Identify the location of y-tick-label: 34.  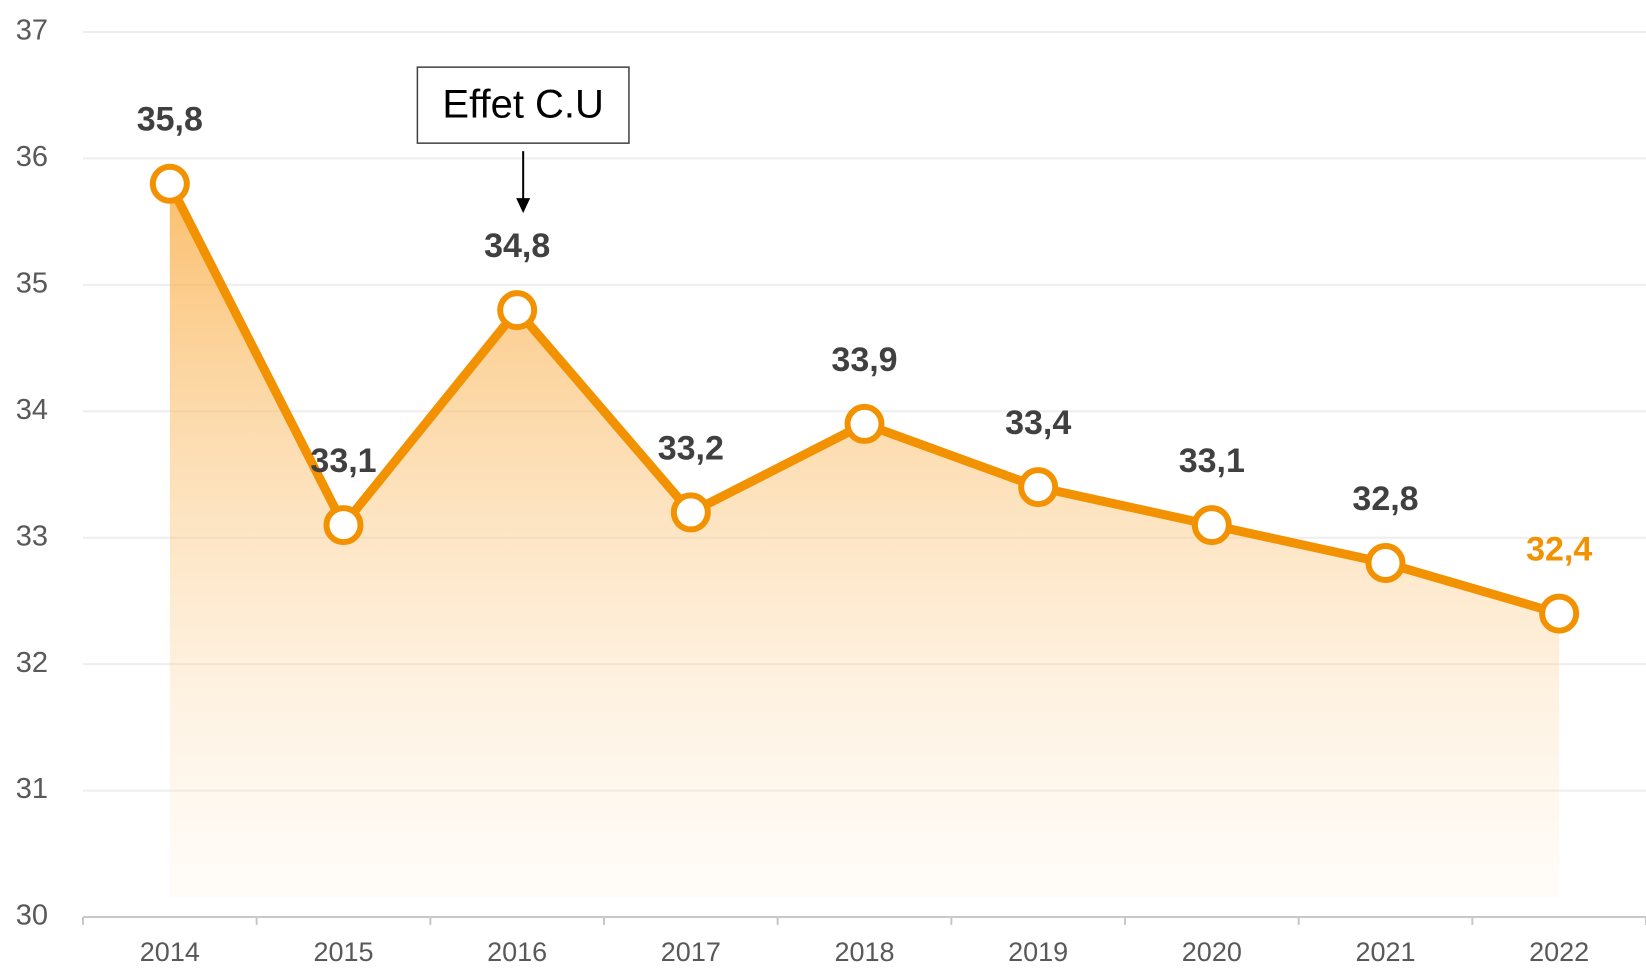
(32, 410).